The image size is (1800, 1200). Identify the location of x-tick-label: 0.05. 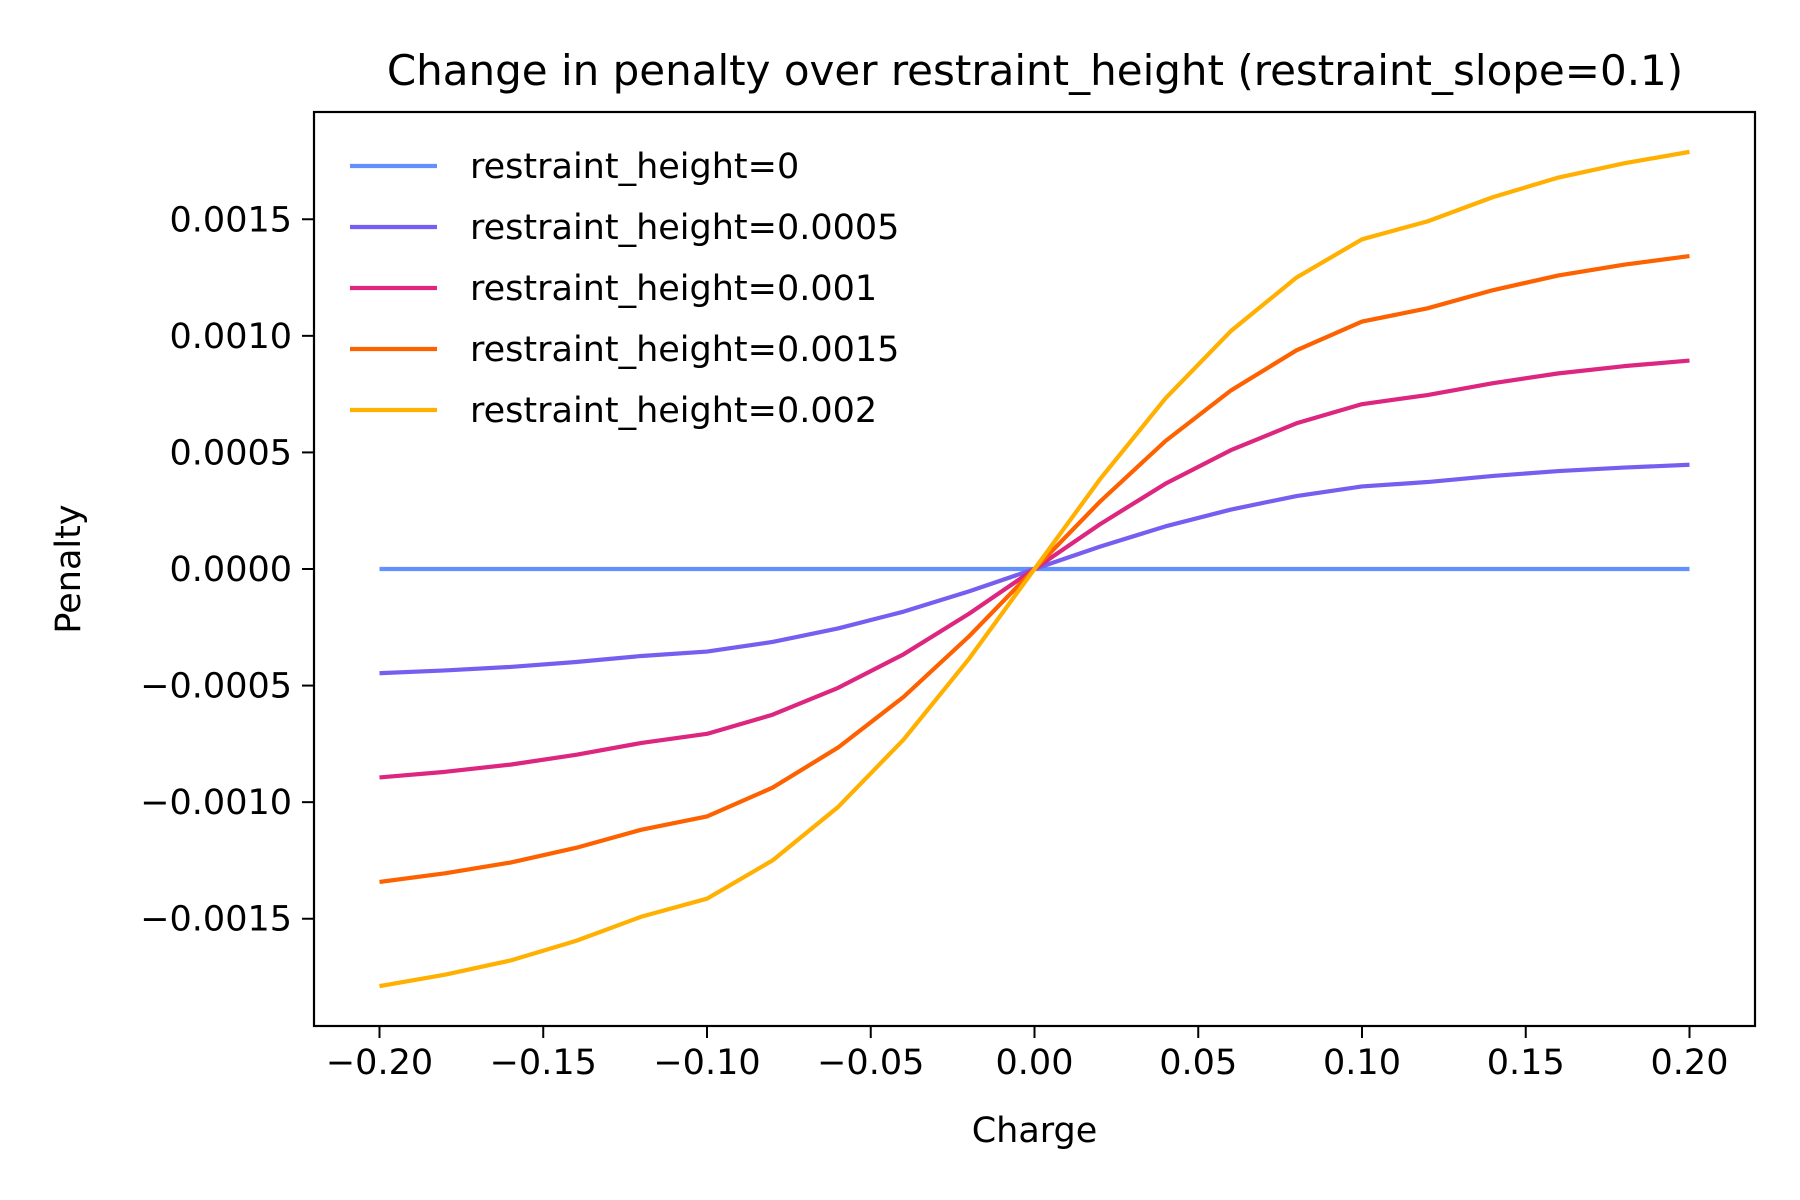
(1198, 1063).